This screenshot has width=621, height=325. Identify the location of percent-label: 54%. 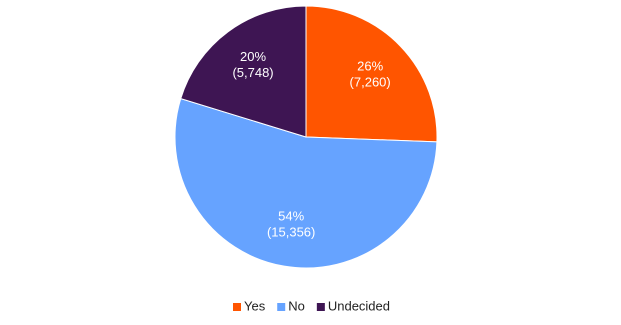
(291, 215).